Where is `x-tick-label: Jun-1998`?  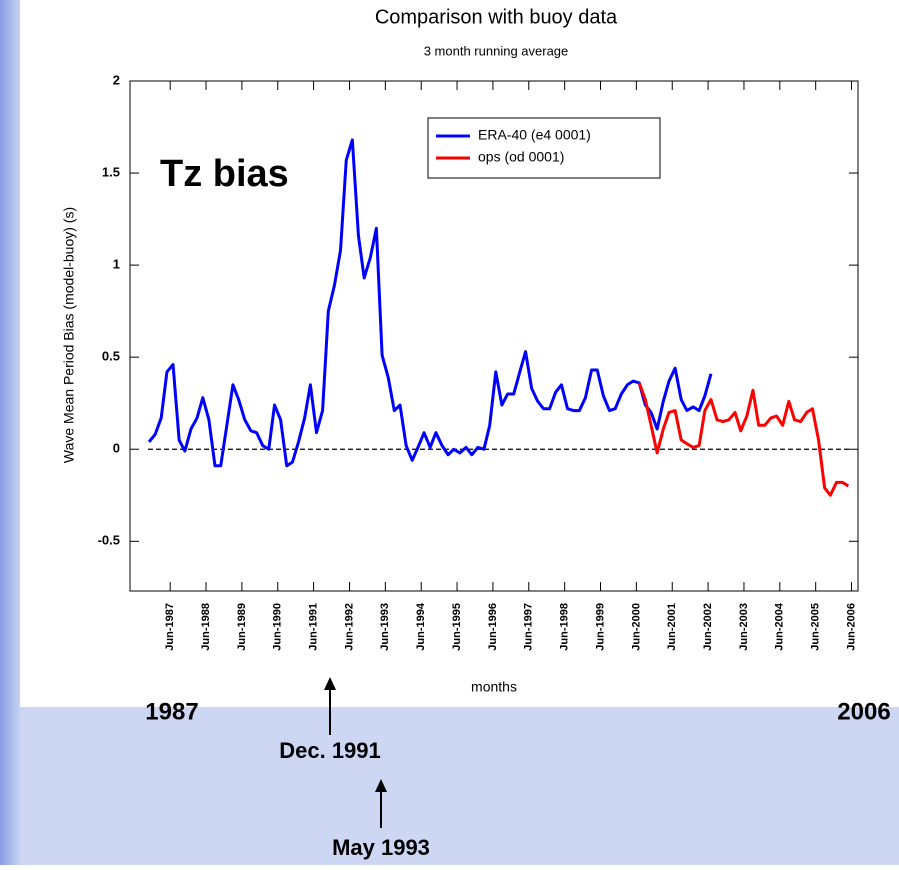 x-tick-label: Jun-1998 is located at coordinates (565, 627).